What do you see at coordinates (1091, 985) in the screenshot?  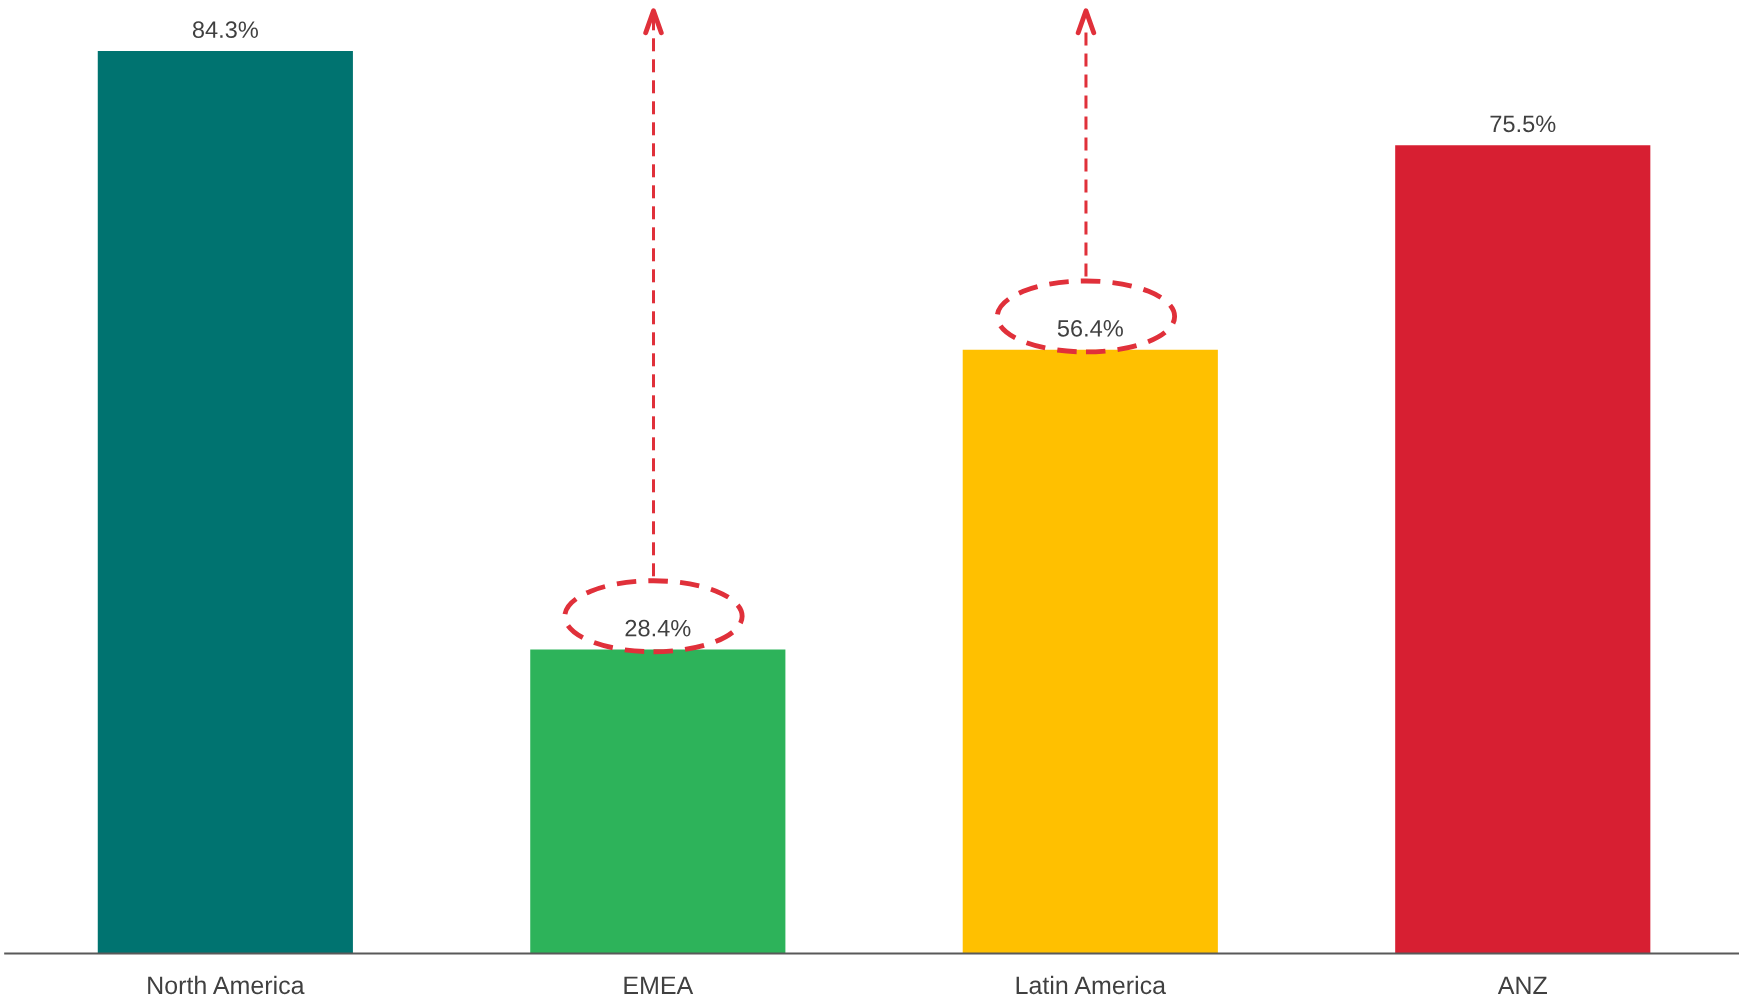 I see `x-tick-label: Latin America` at bounding box center [1091, 985].